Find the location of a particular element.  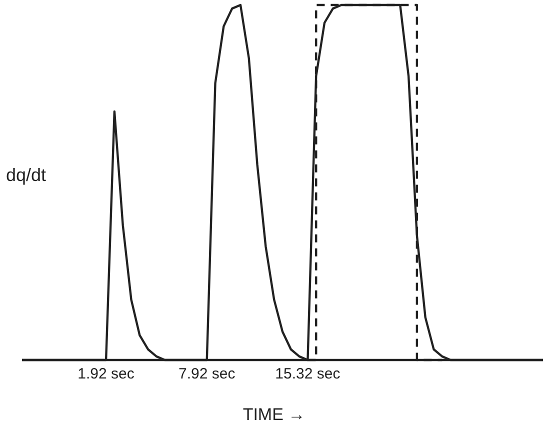

y-axis-title: dq/dt is located at coordinates (26, 175).